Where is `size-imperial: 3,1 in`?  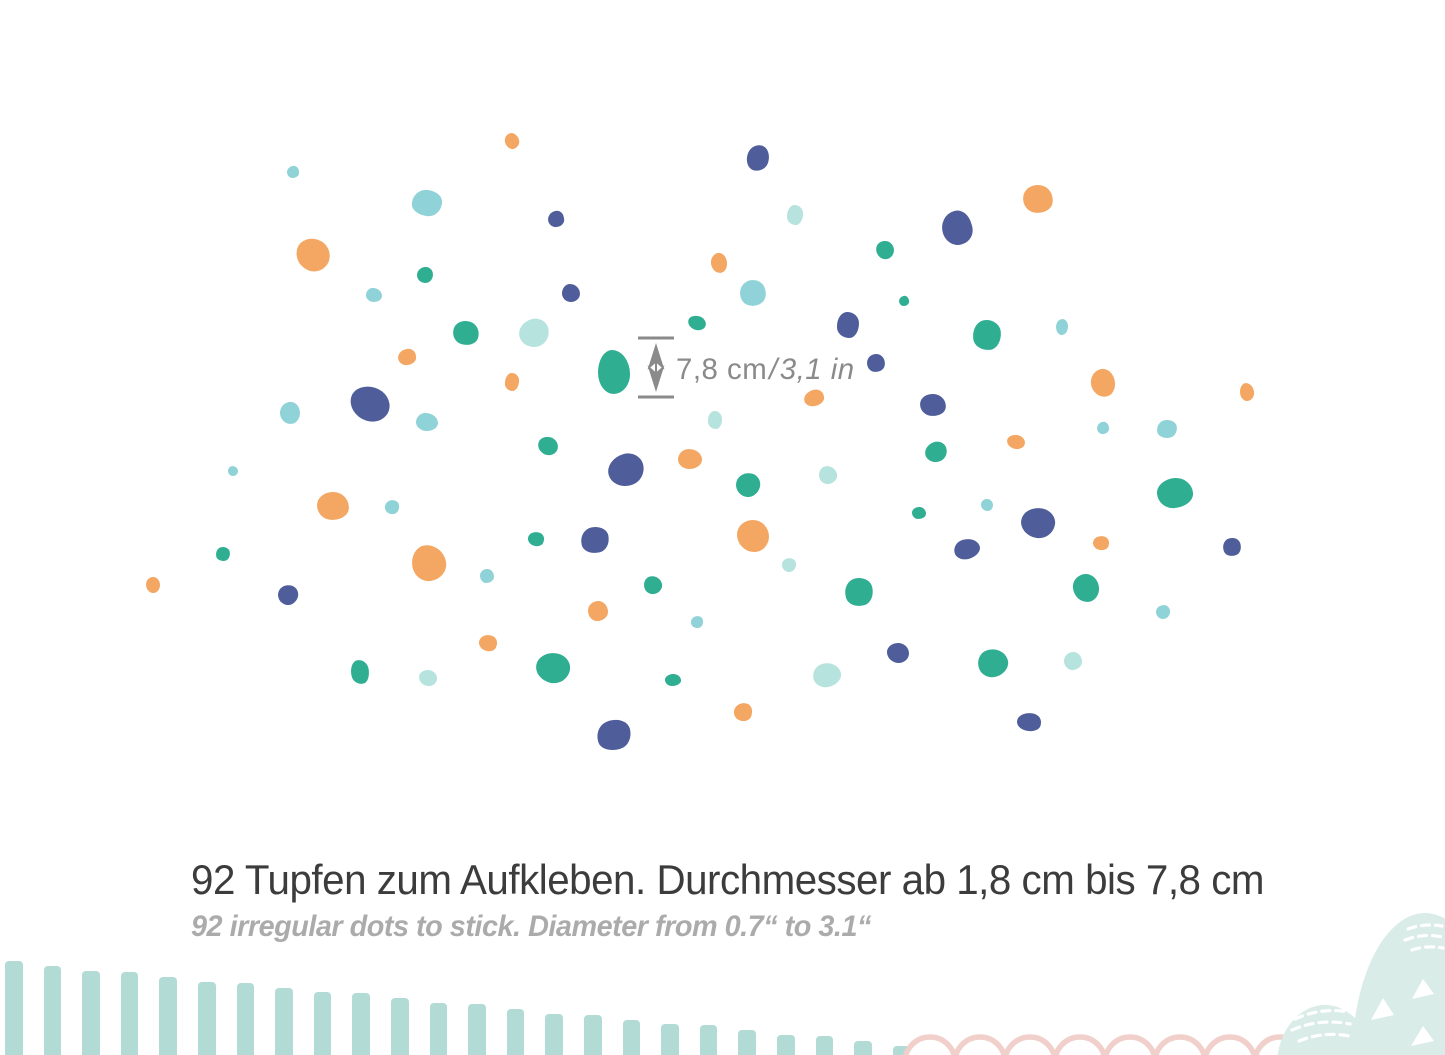
size-imperial: 3,1 in is located at coordinates (817, 369).